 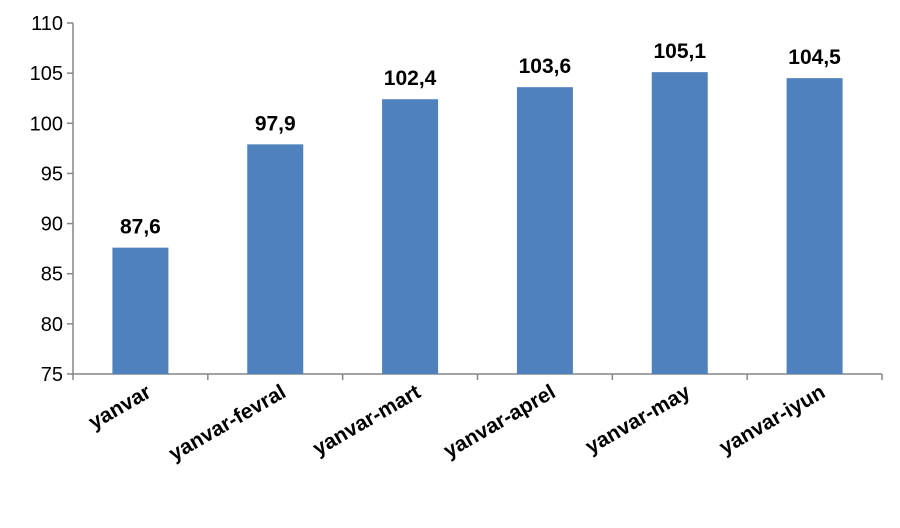 I want to click on x-tick-label: yanvar-iyun, so click(x=772, y=419).